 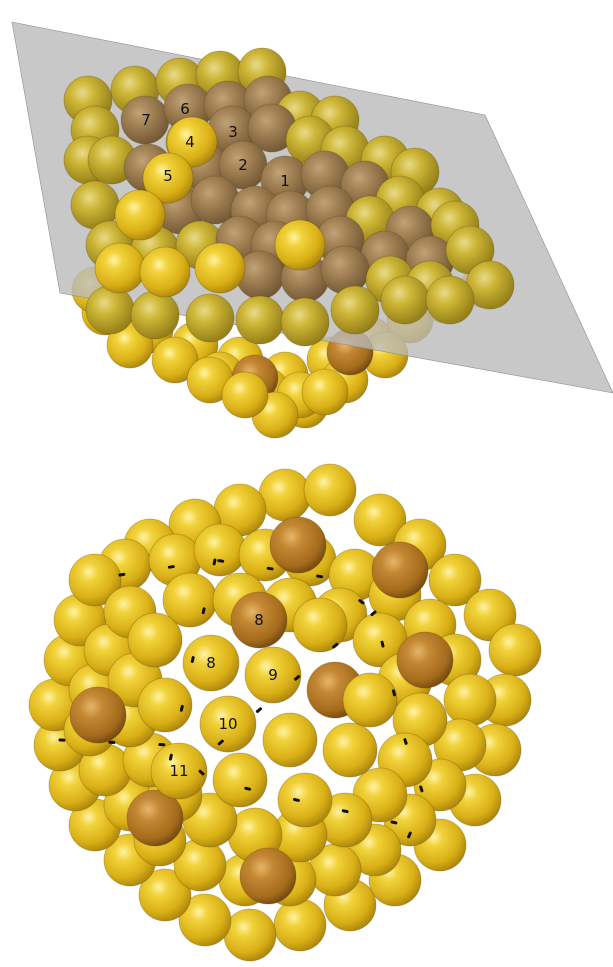 What do you see at coordinates (185, 109) in the screenshot?
I see `atom-label-6: 6` at bounding box center [185, 109].